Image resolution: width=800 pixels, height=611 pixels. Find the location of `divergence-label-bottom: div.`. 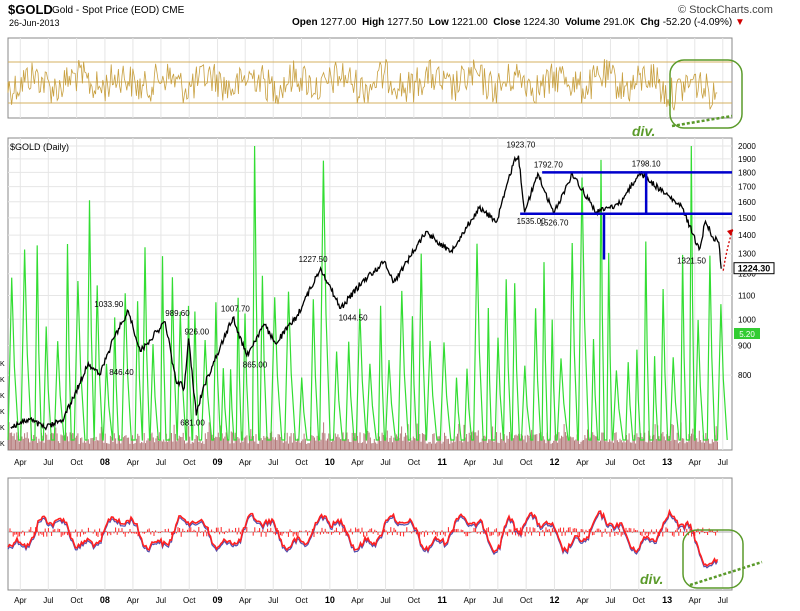

divergence-label-bottom: div. is located at coordinates (651, 579).